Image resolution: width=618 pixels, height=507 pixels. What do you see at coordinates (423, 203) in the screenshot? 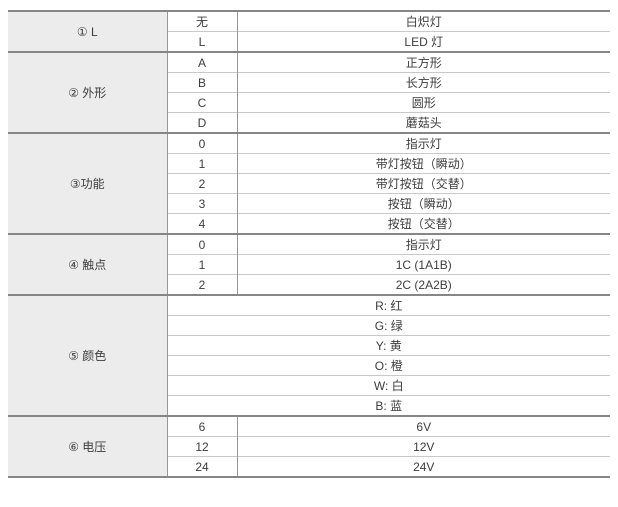
I see `description-cell: 按钮（瞬动）` at bounding box center [423, 203].